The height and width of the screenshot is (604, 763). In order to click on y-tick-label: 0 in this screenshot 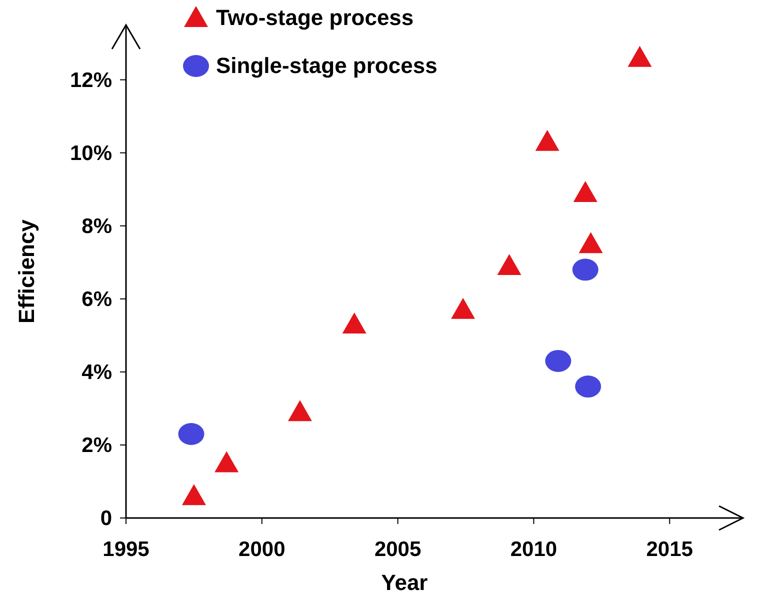, I will do `click(106, 518)`.